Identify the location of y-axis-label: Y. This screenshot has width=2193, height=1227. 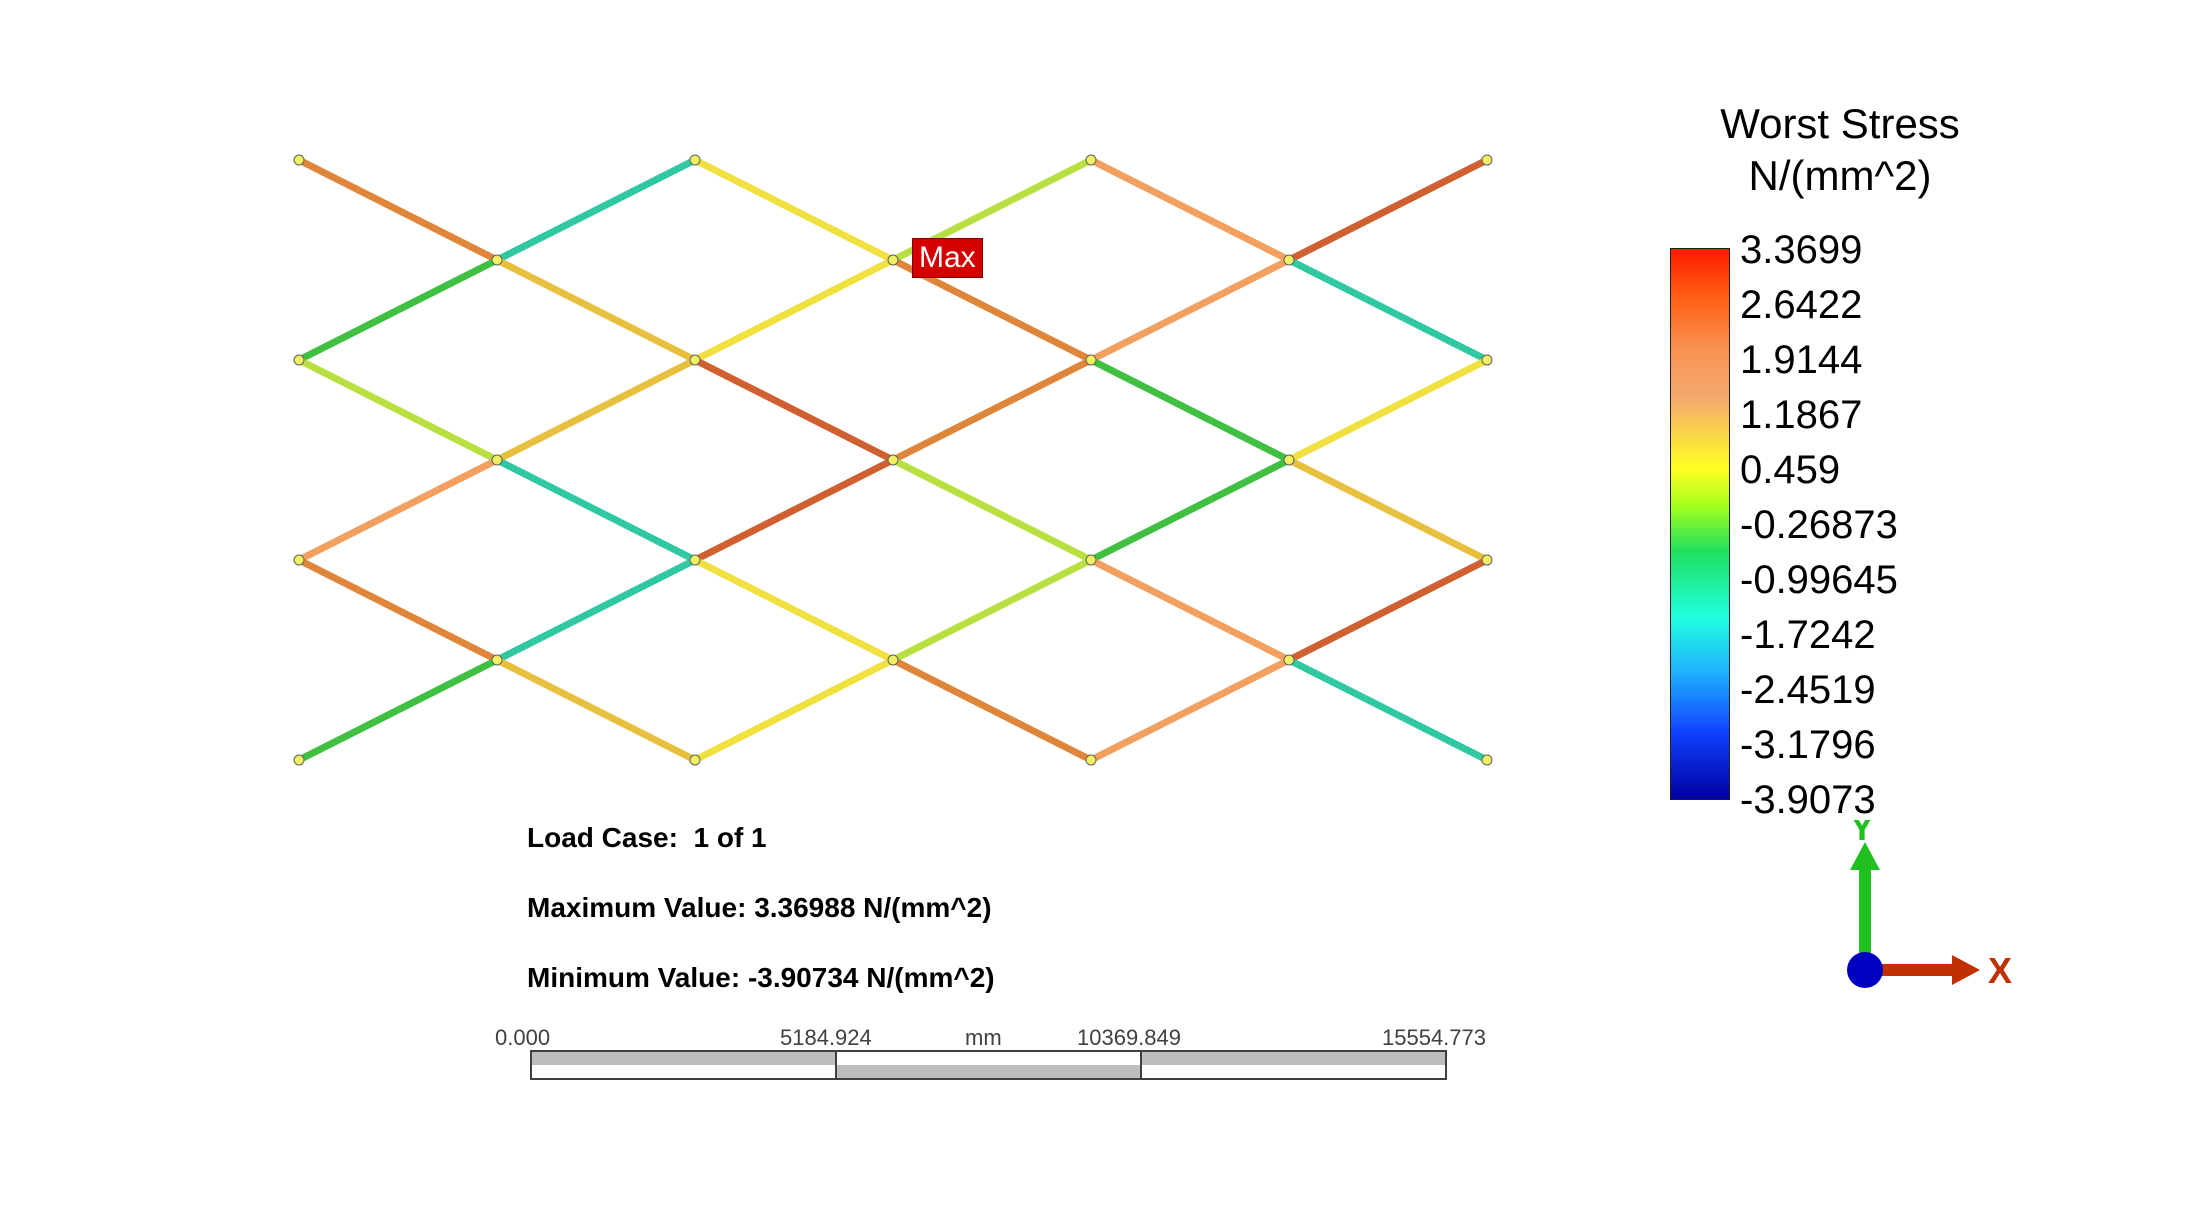
(1862, 834).